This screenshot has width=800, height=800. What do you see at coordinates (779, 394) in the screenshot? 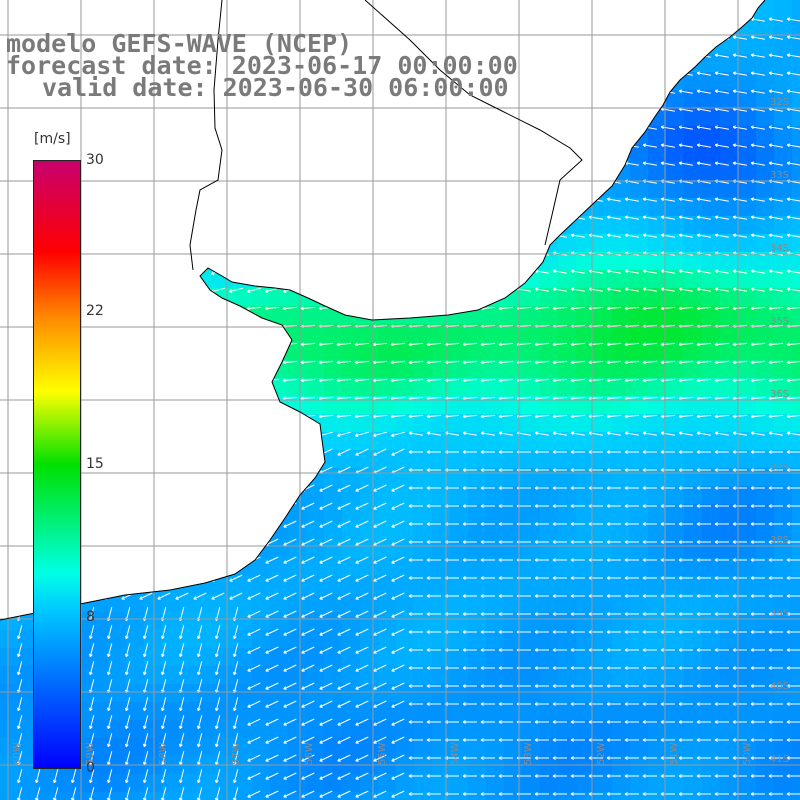
I see `lat-label: 36S` at bounding box center [779, 394].